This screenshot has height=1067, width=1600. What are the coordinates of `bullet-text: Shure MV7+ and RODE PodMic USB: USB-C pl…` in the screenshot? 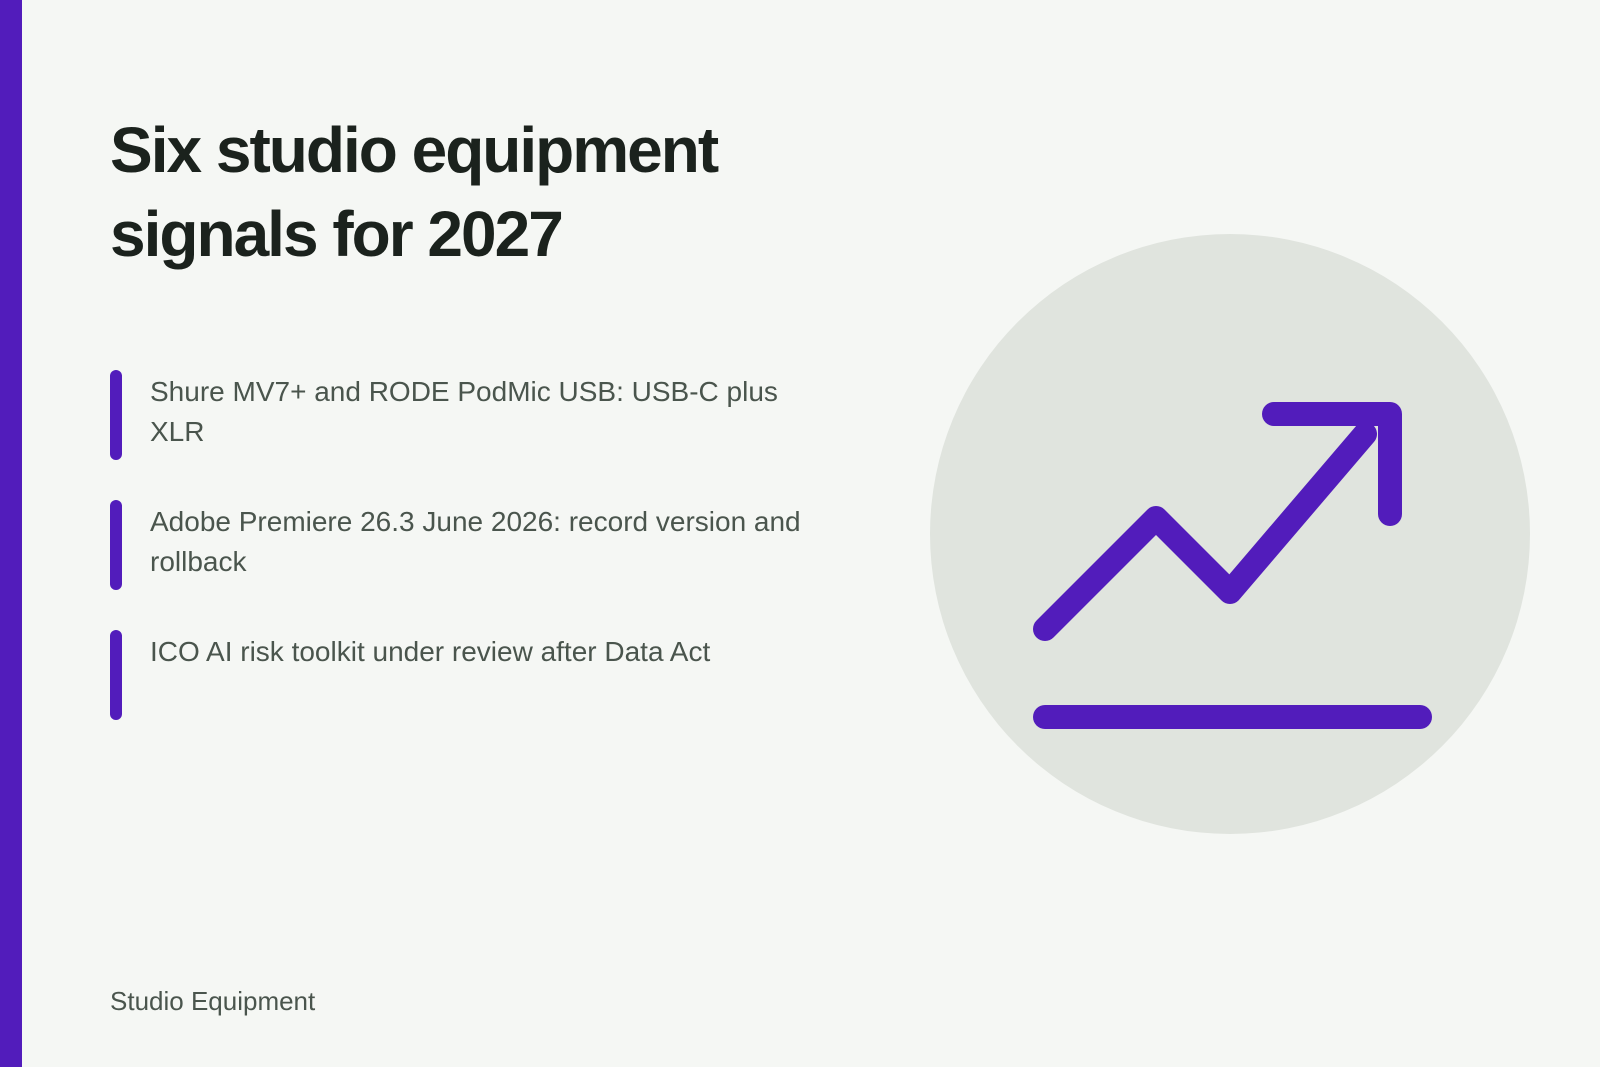 It's located at (464, 411).